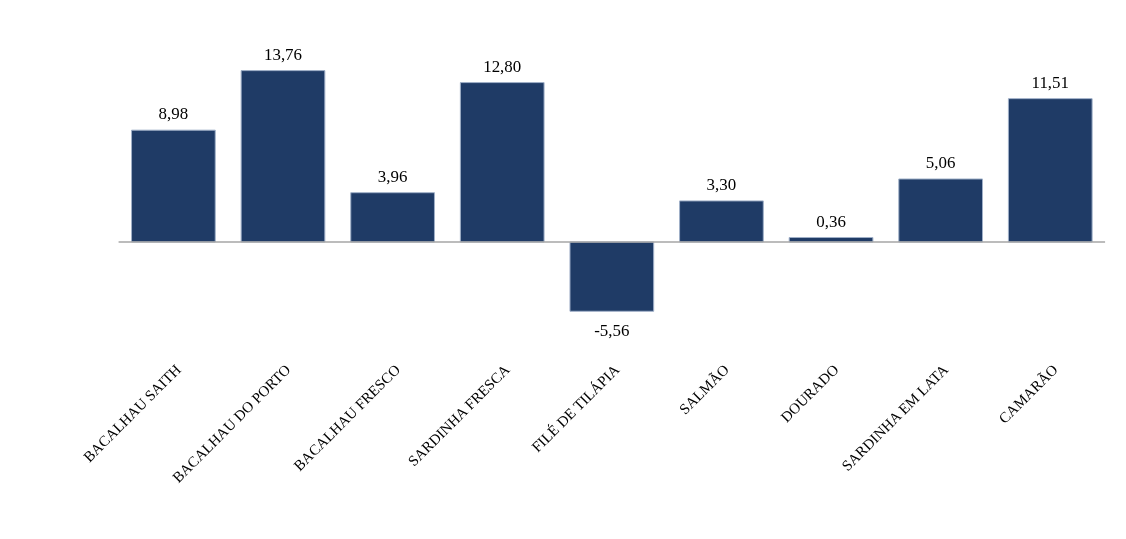  What do you see at coordinates (940, 163) in the screenshot?
I see `data-label: 5,06` at bounding box center [940, 163].